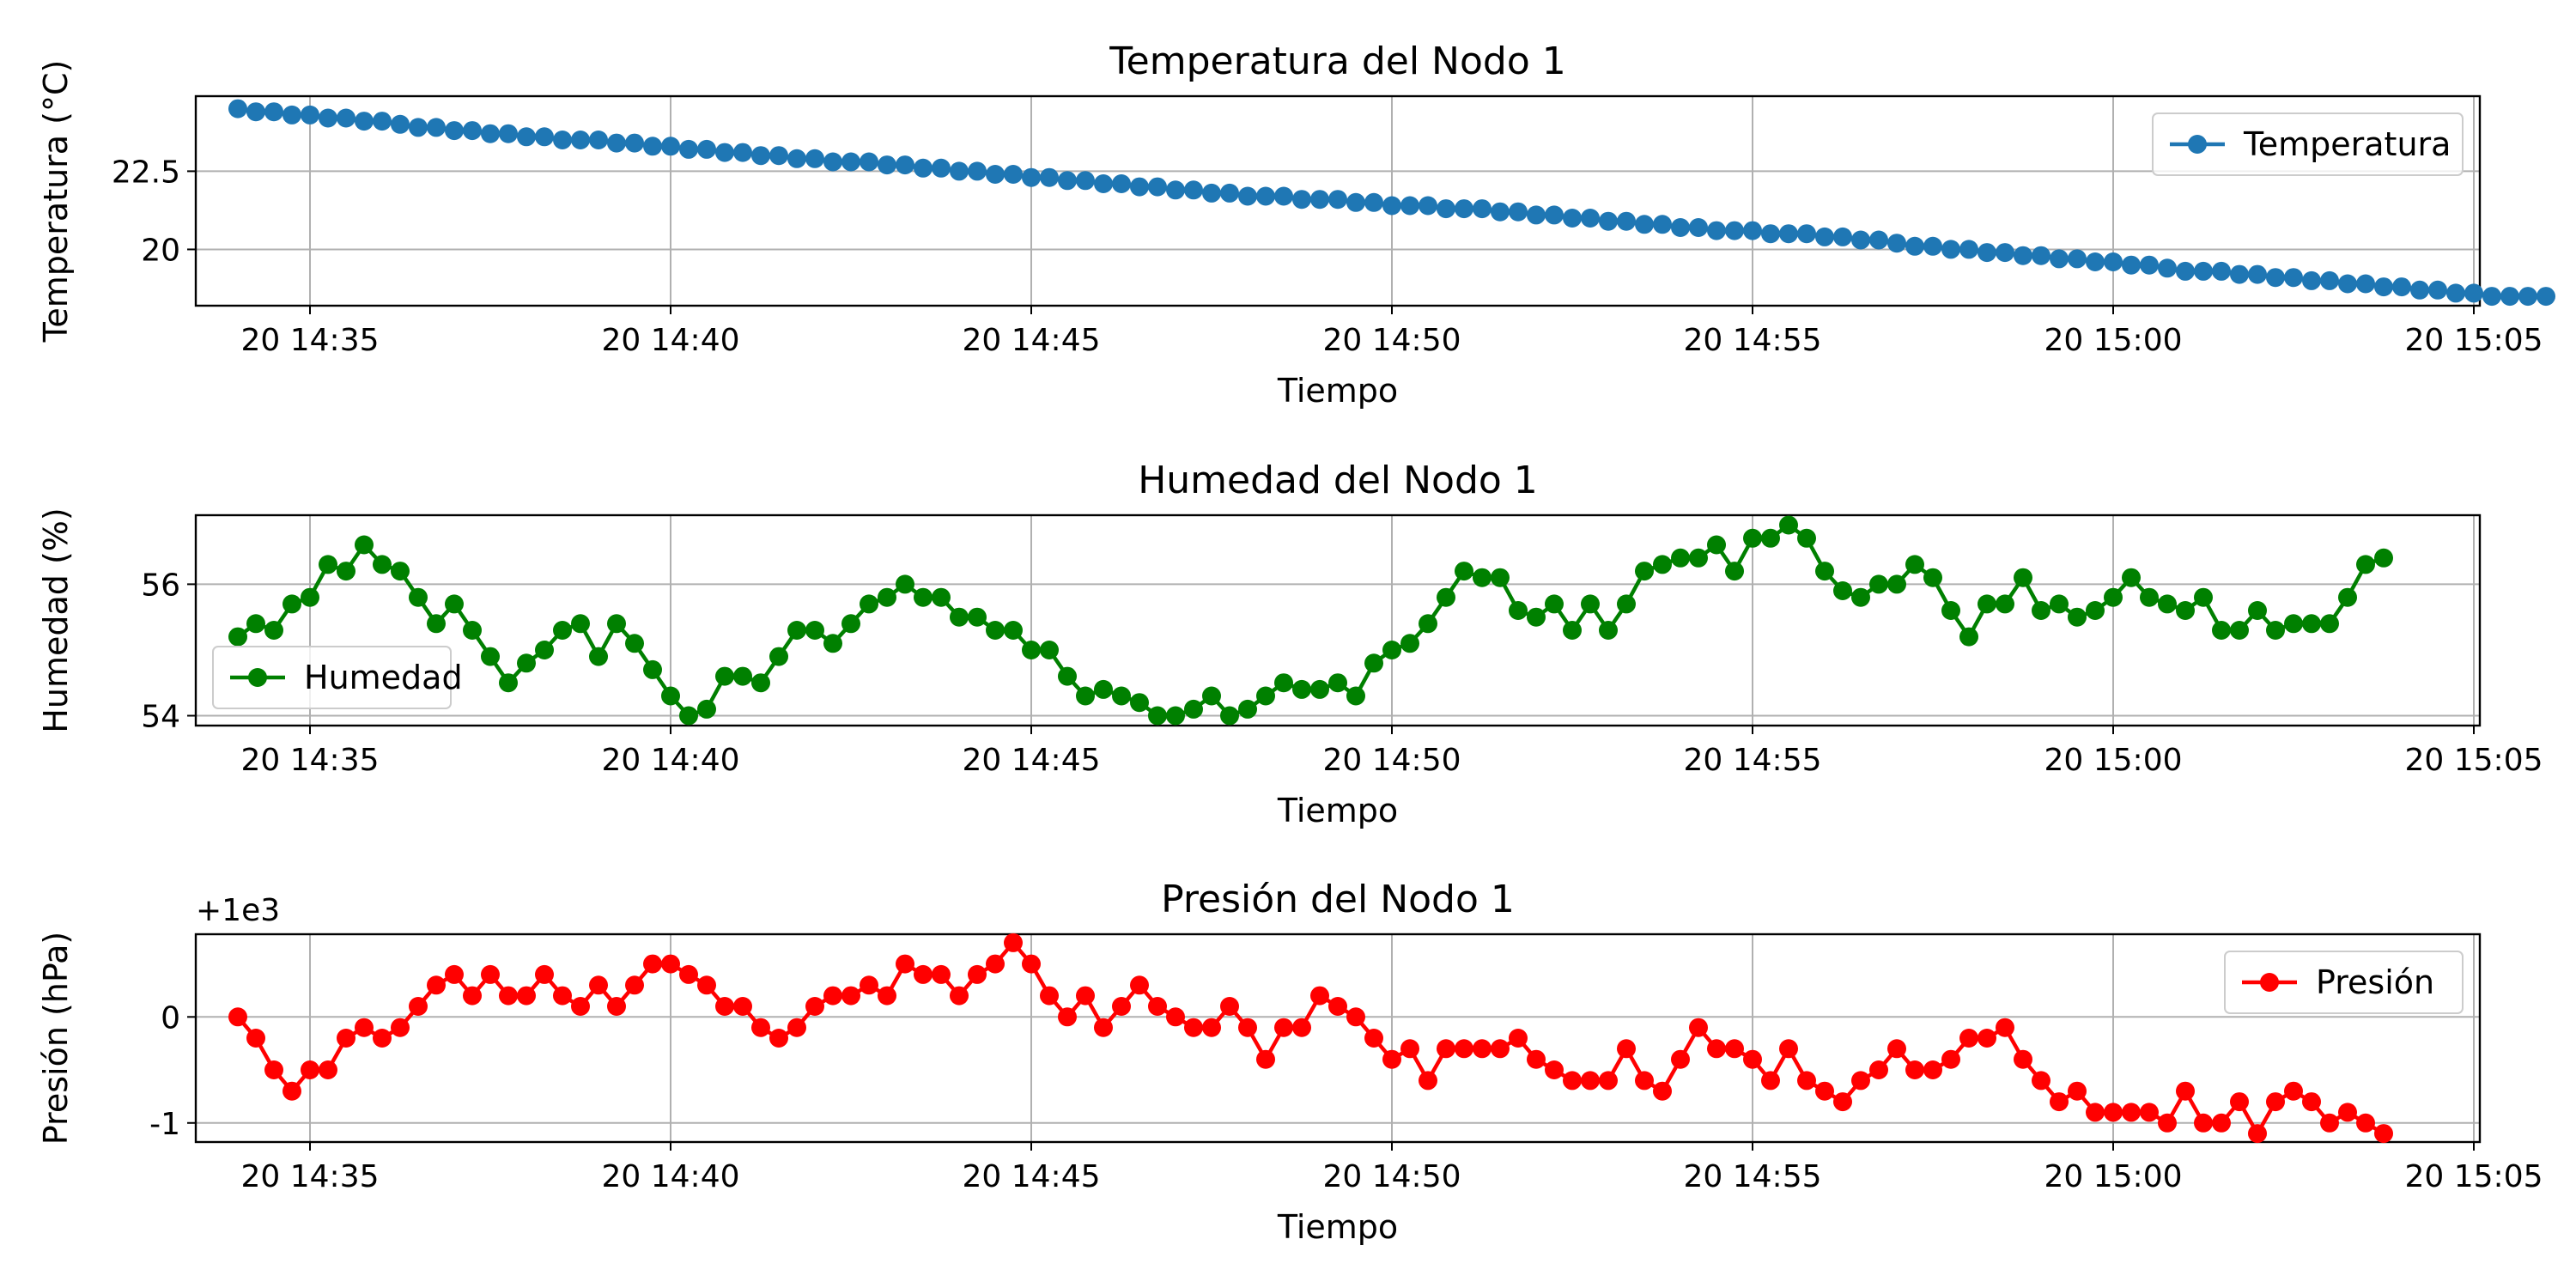  Describe the element at coordinates (1032, 340) in the screenshot. I see `x-tick-label: 20 14:45` at that location.